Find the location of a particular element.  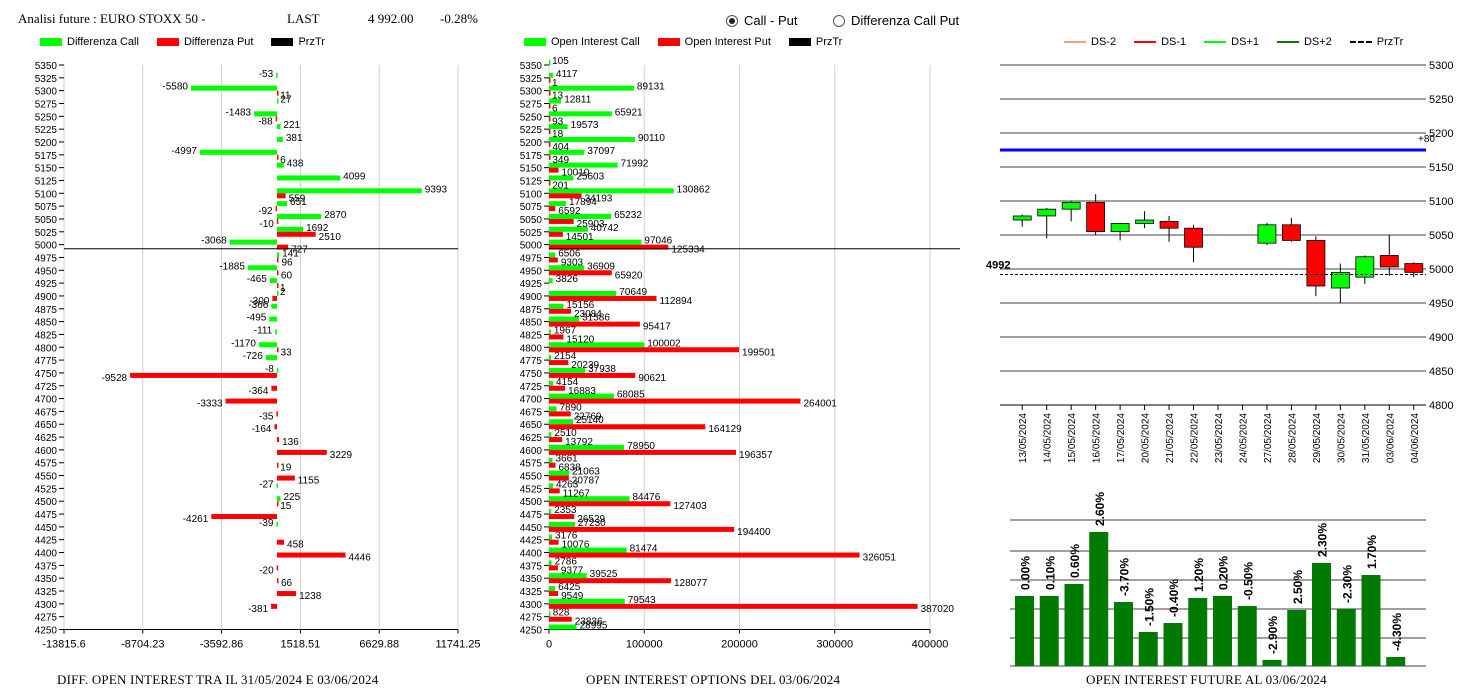

mid-data-label: 65921 is located at coordinates (629, 112).